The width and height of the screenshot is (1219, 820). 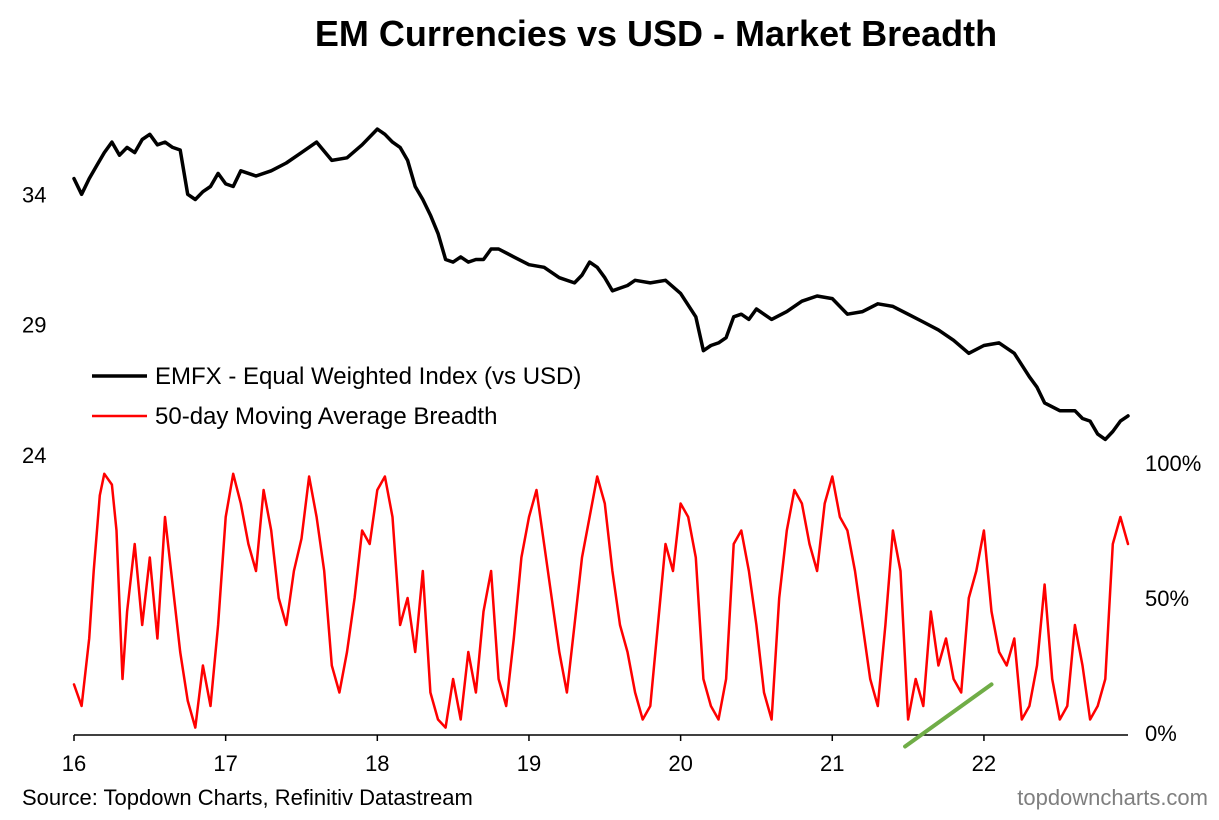 I want to click on x-tick-label: 18, so click(x=377, y=763).